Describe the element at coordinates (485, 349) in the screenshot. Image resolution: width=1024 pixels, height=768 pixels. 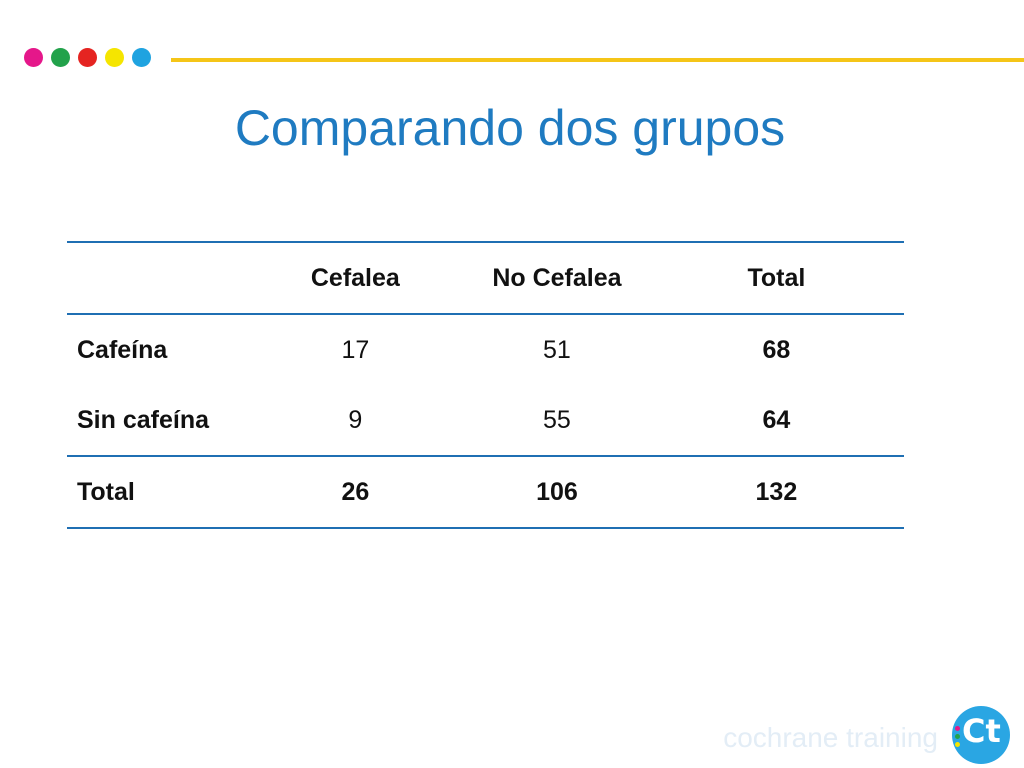
I see `table-row: Cafeína 17 51 68` at that location.